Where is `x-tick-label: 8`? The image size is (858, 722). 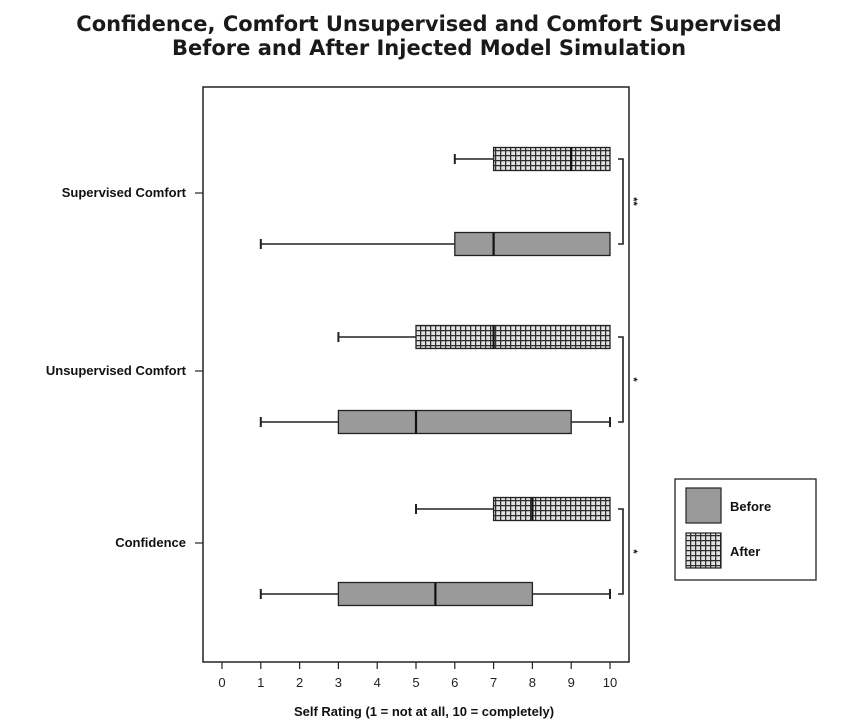 x-tick-label: 8 is located at coordinates (532, 682).